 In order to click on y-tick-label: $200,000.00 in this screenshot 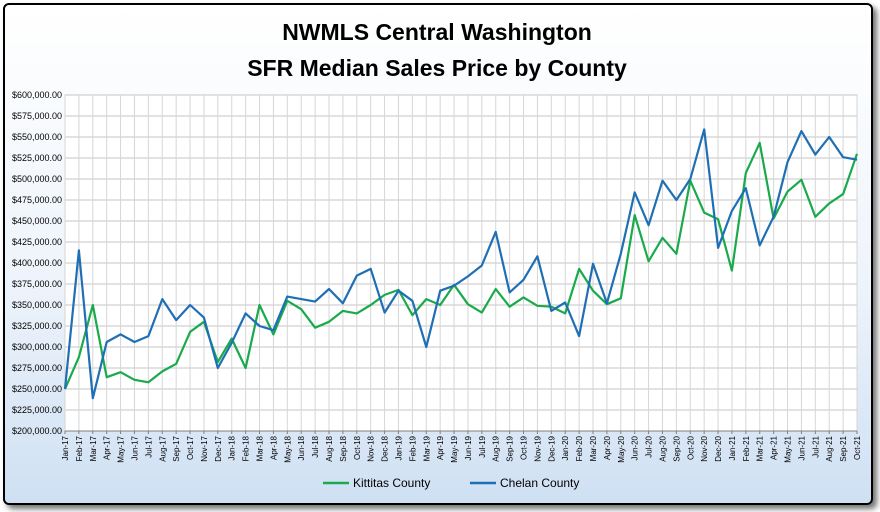, I will do `click(37, 431)`.